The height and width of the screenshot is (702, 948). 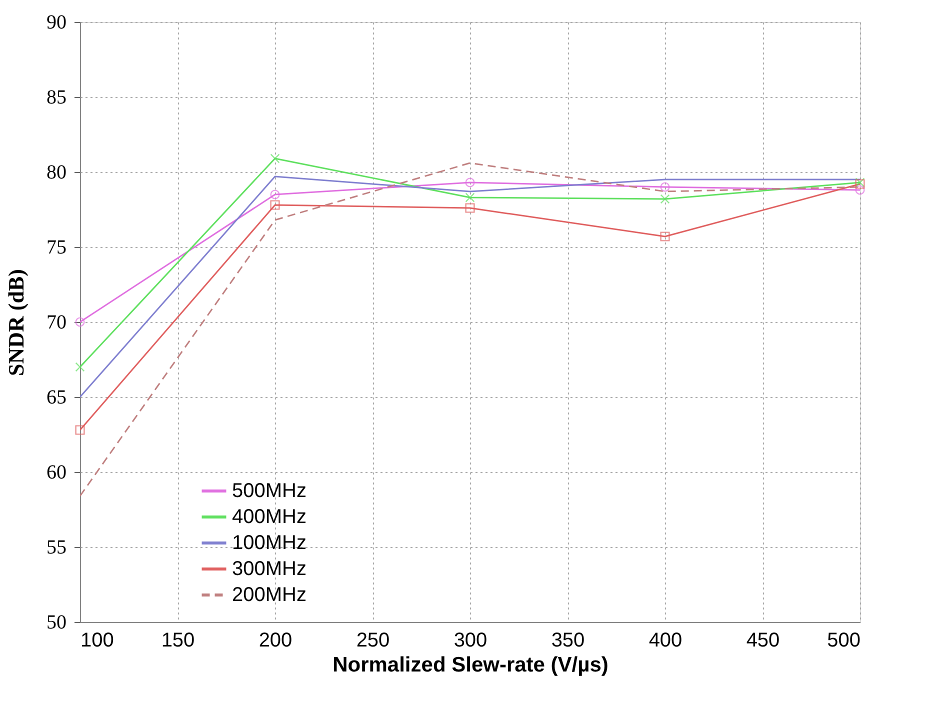 I want to click on y-tick-label: 50, so click(x=56, y=623).